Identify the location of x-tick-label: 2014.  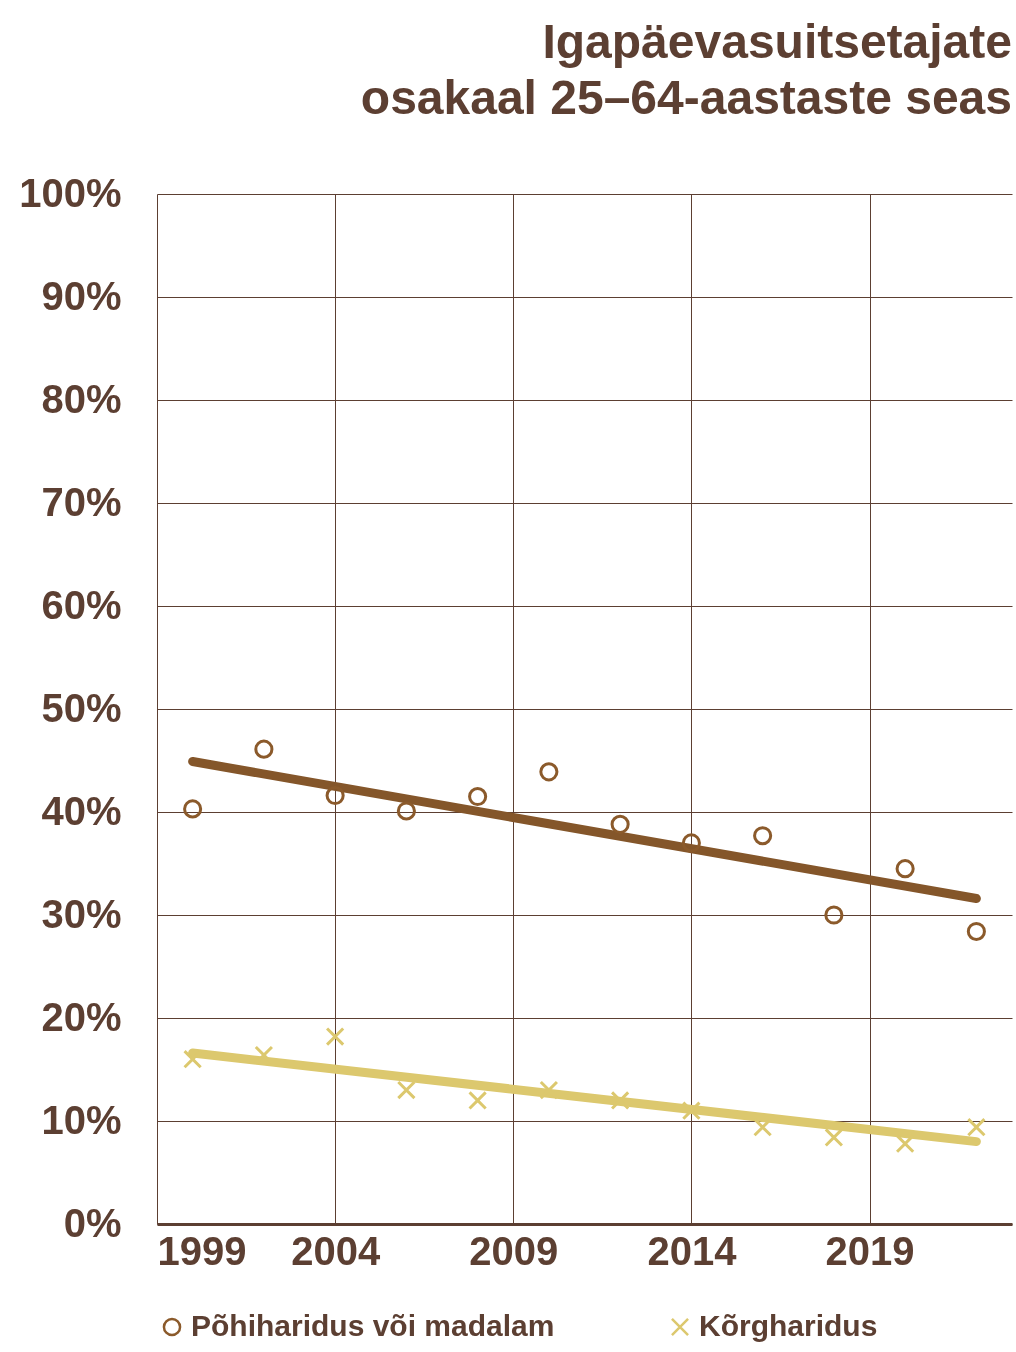
(692, 1250).